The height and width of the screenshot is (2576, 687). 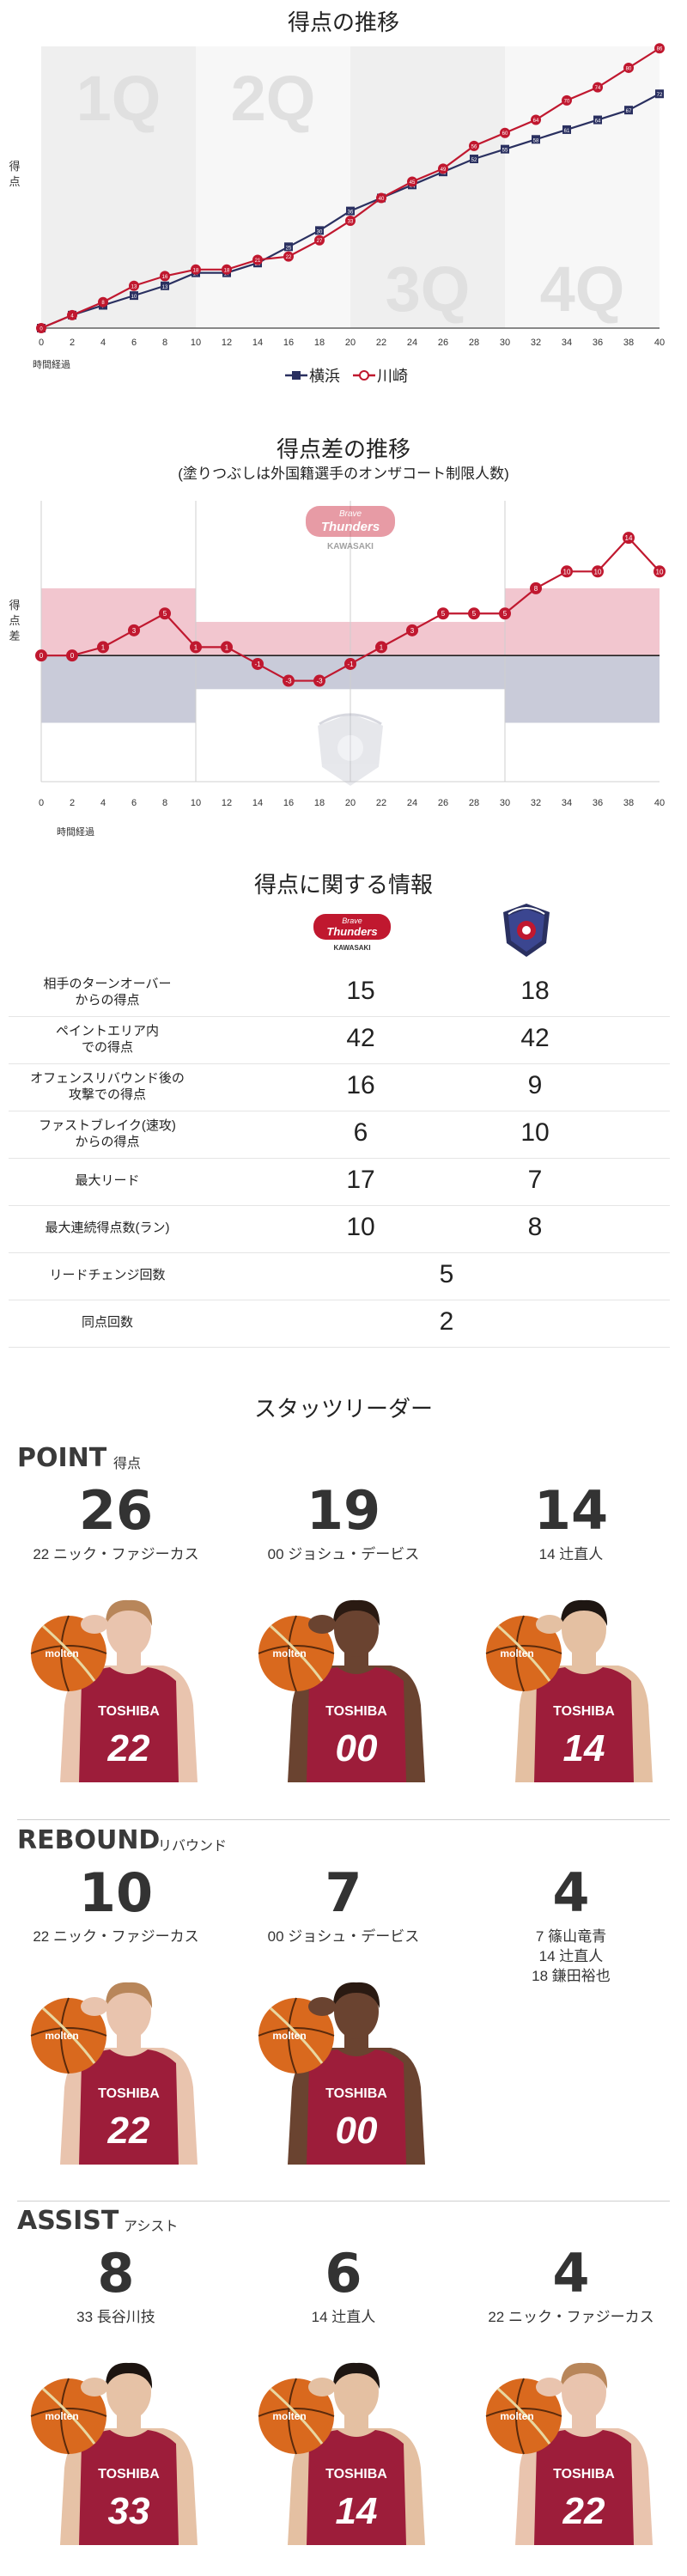 What do you see at coordinates (628, 343) in the screenshot?
I see `score-x-tick: 38` at bounding box center [628, 343].